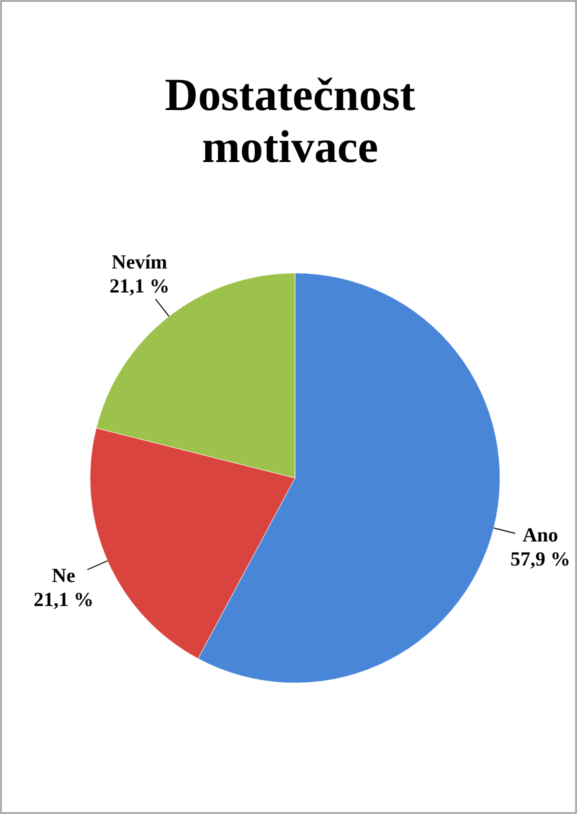  What do you see at coordinates (290, 120) in the screenshot?
I see `chart-title: Dostatečnost motivace` at bounding box center [290, 120].